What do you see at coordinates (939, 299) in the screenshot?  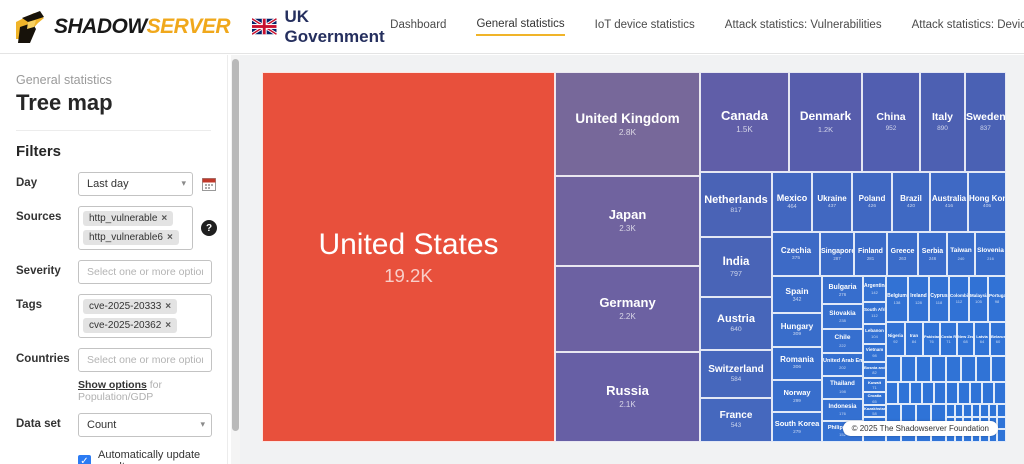 I see `treemap-cell: Cyprus 118` at bounding box center [939, 299].